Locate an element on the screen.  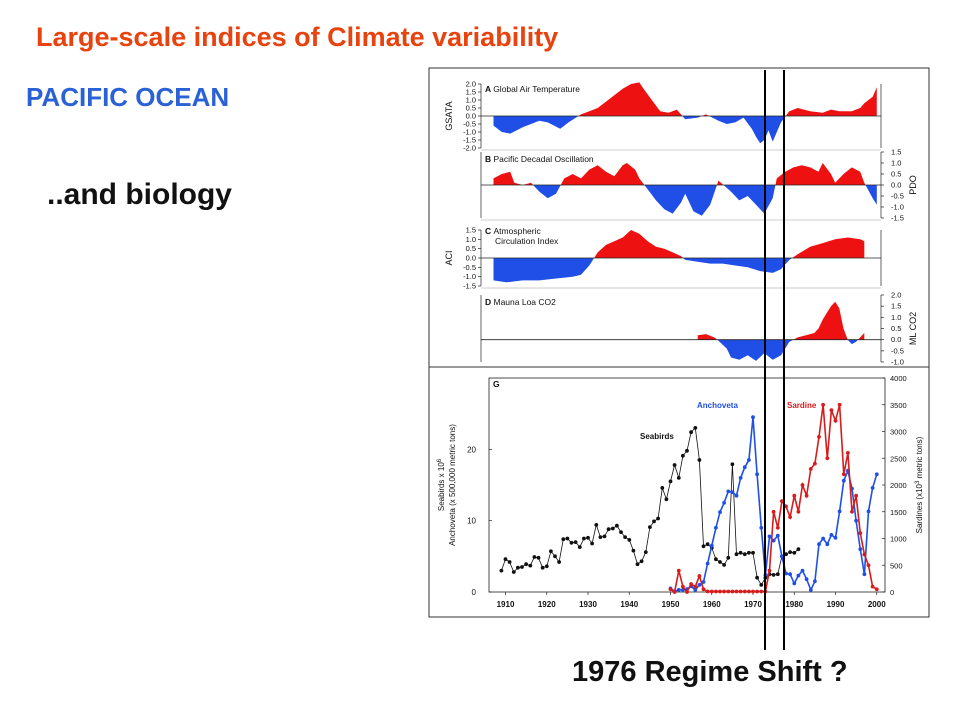
x-tick-label: 2000 is located at coordinates (877, 604).